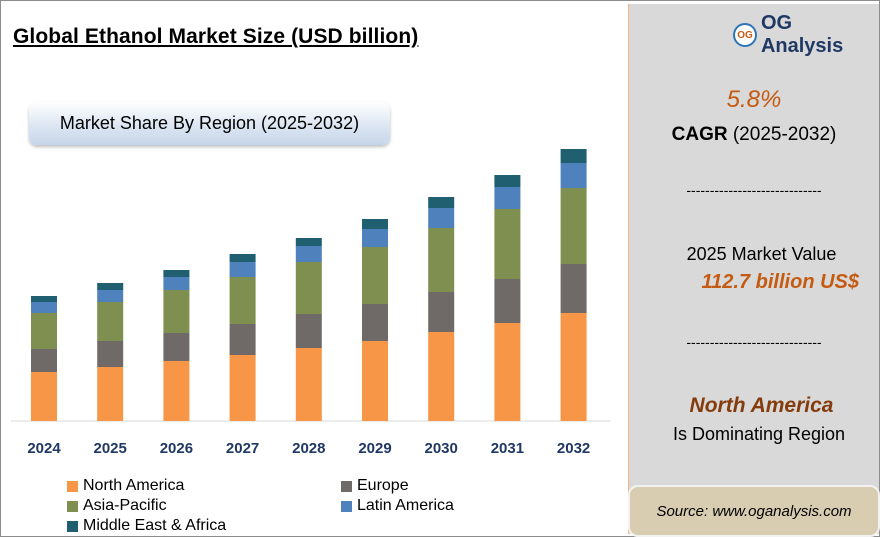 This screenshot has width=880, height=537. I want to click on legend-item-latin-america: Latin America, so click(397, 506).